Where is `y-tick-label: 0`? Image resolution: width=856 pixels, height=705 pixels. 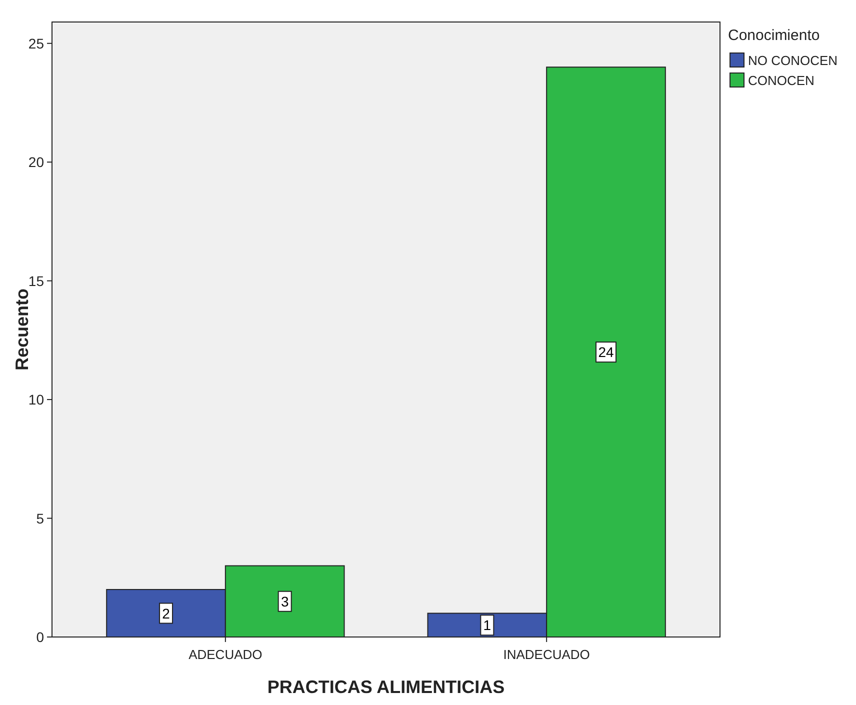
y-tick-label: 0 is located at coordinates (40, 637).